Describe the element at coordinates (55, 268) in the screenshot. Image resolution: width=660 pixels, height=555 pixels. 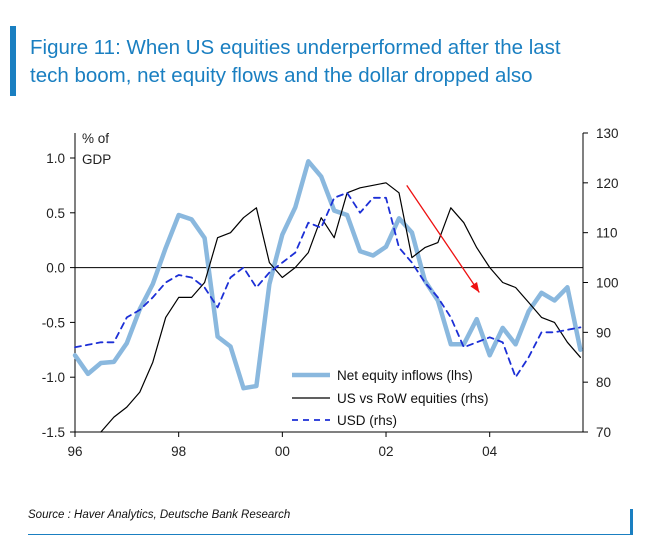
I see `left-tick-label: 0.0` at that location.